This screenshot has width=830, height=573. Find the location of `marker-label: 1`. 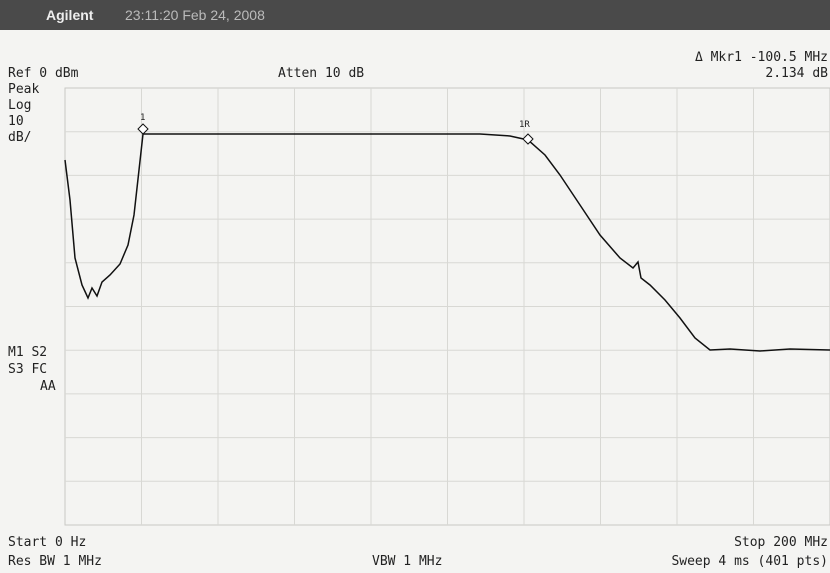

marker-label: 1 is located at coordinates (142, 118).